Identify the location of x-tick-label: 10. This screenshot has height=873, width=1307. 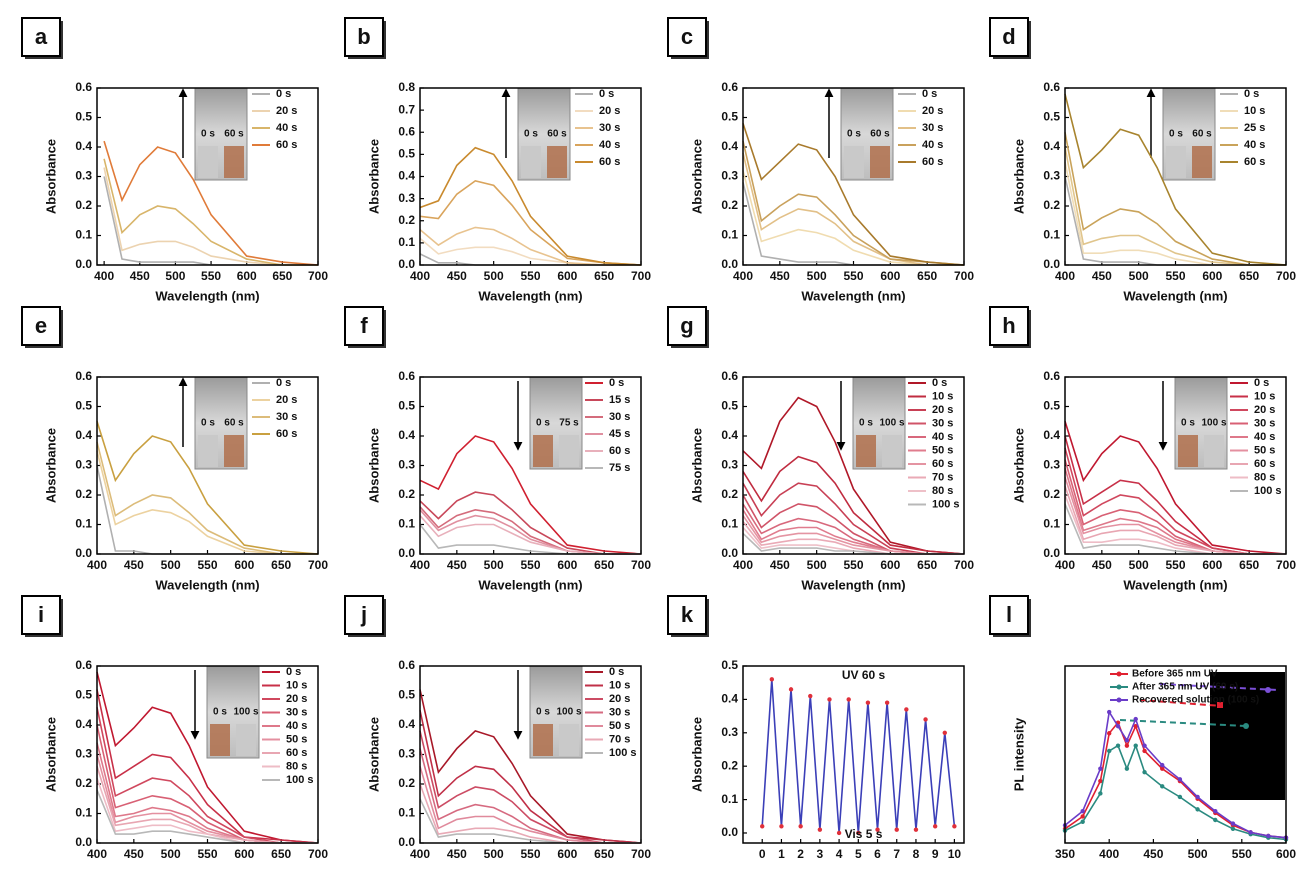
(955, 854).